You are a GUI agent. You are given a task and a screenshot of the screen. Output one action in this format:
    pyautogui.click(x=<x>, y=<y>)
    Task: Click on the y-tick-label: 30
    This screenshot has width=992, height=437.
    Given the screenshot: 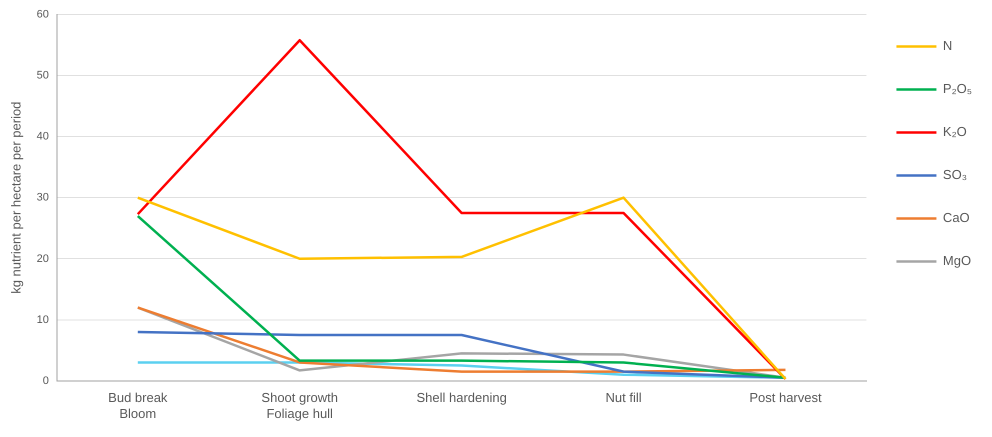 What is the action you would take?
    pyautogui.click(x=42, y=198)
    